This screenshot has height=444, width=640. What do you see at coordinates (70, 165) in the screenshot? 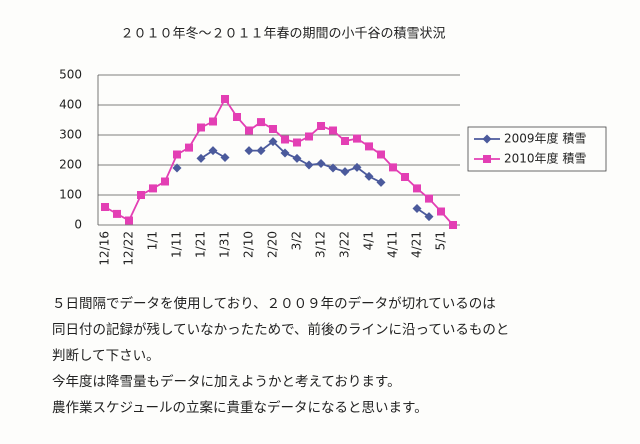
I see `y-tick-label: 200` at bounding box center [70, 165].